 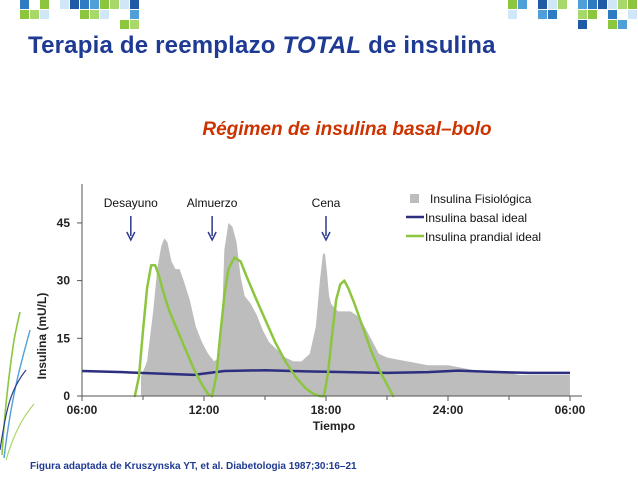 What do you see at coordinates (64, 281) in the screenshot?
I see `y-tick-label: 30` at bounding box center [64, 281].